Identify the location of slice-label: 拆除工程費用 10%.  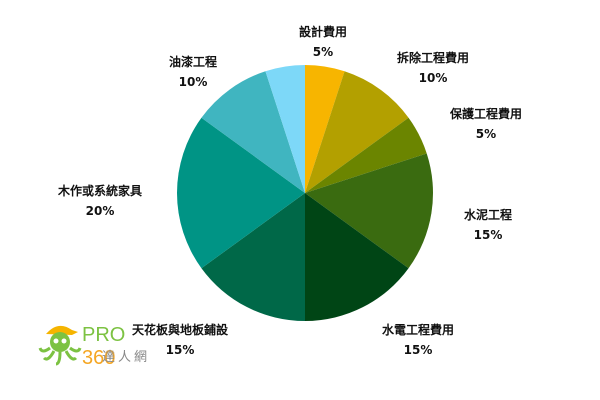
(433, 68).